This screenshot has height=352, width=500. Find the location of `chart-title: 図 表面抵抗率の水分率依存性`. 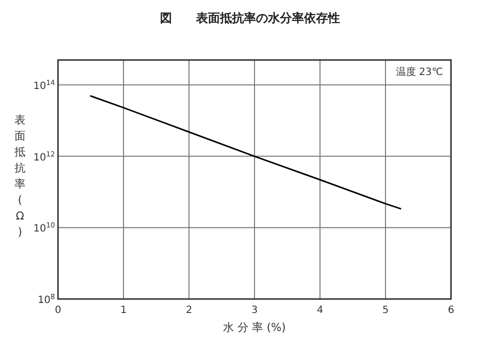

chart-title: 図 表面抵抗率の水分率依存性 is located at coordinates (250, 18).